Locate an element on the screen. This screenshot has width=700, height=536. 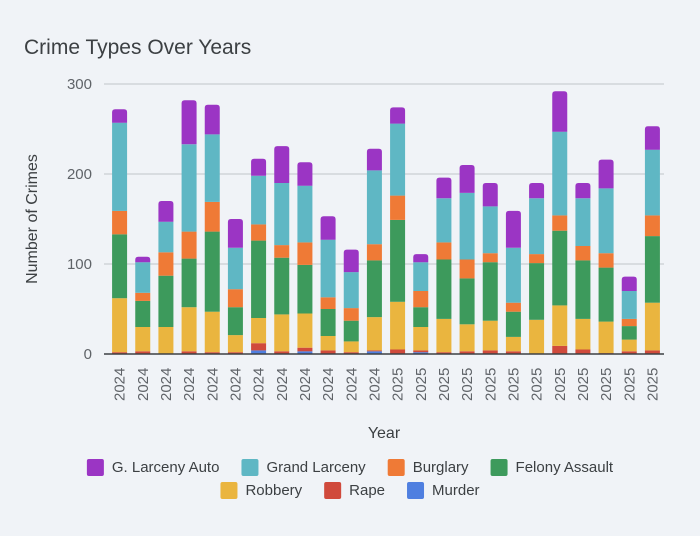
legend-item: Rape is located at coordinates (354, 490).